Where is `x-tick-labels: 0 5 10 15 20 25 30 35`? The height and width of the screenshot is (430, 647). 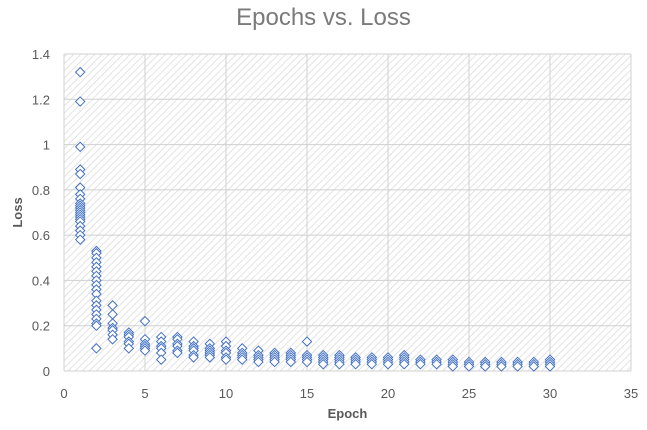
x-tick-labels: 0 5 10 15 20 25 30 35 is located at coordinates (349, 393).